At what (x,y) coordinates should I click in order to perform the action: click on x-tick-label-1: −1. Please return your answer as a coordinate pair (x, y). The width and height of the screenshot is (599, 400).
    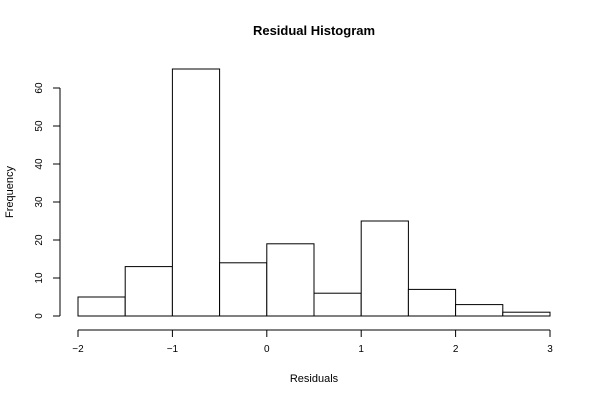
    Looking at the image, I should click on (173, 349).